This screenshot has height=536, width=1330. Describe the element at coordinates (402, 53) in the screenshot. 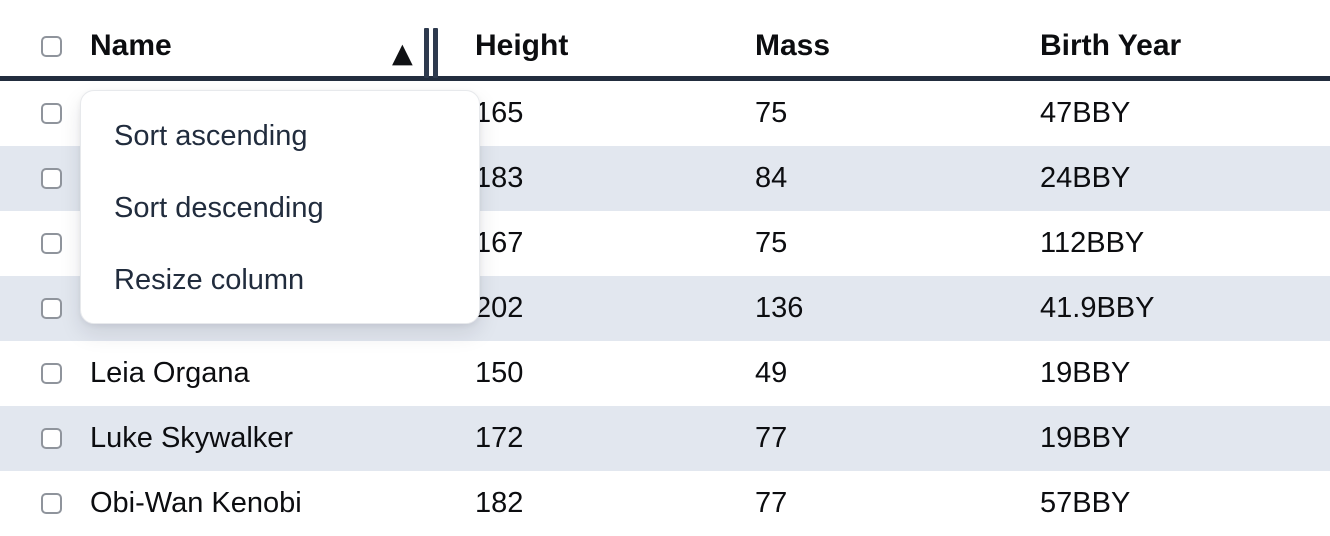

I see `sort-ascending-icon: ▲` at that location.